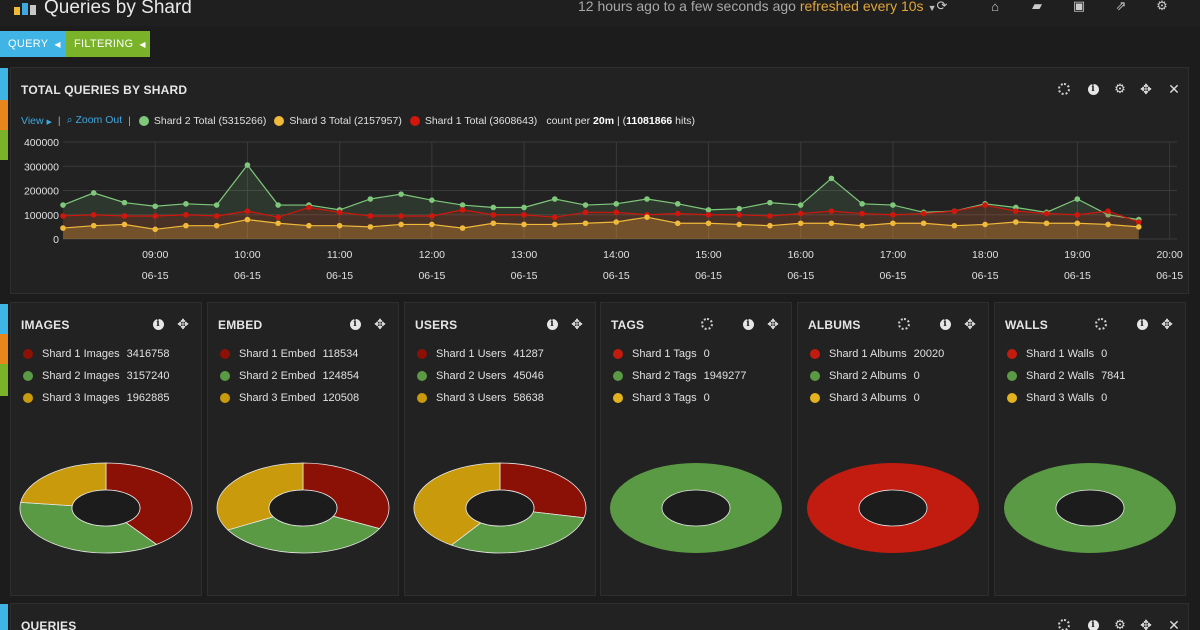 This screenshot has width=1200, height=630. Describe the element at coordinates (679, 376) in the screenshot. I see `legend-item: Shard 2 Tags 1949277` at that location.